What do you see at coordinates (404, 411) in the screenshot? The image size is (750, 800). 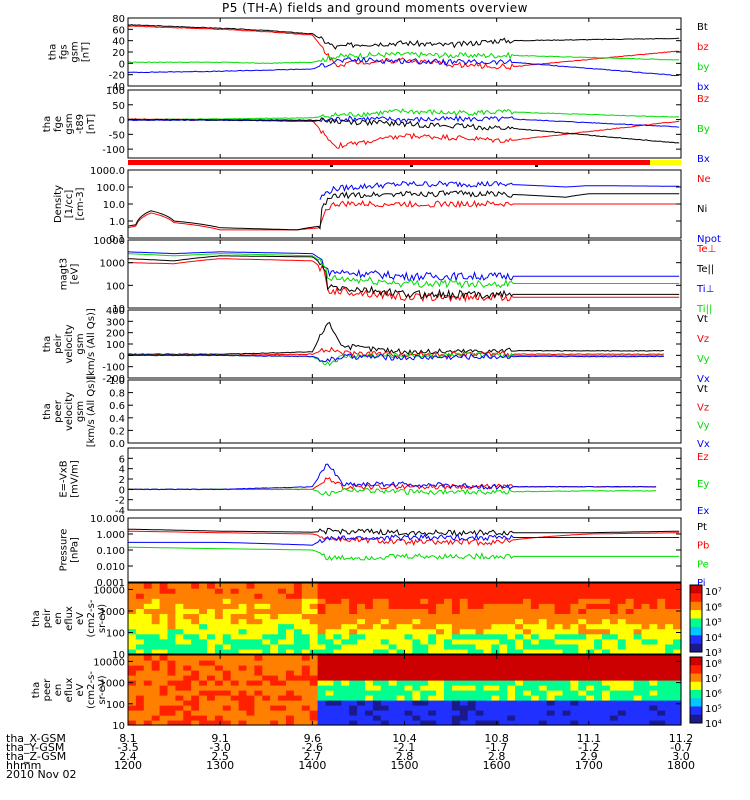 I see `panel-frame` at bounding box center [404, 411].